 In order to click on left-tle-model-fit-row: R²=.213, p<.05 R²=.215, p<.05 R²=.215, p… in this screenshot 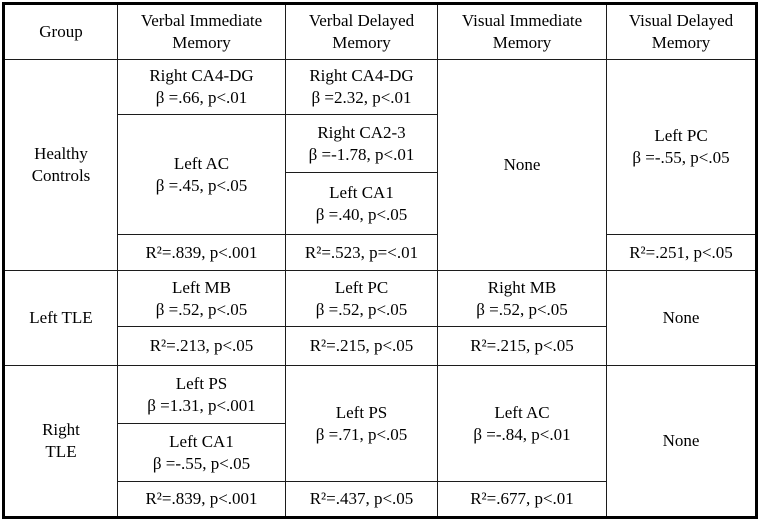, I will do `click(380, 346)`.